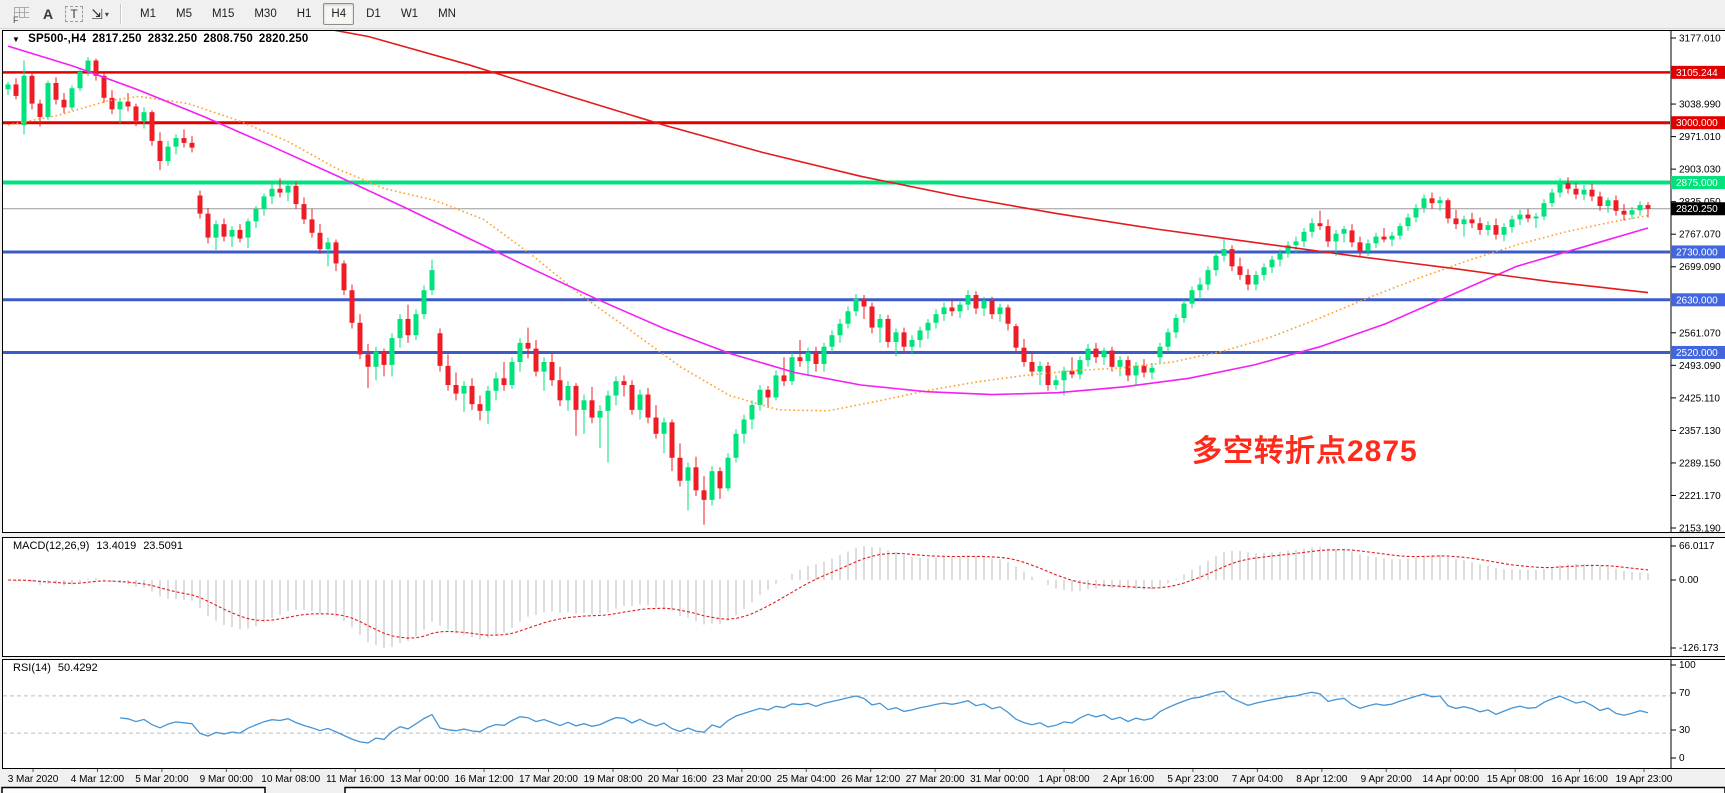 Image resolution: width=1725 pixels, height=793 pixels. What do you see at coordinates (612, 779) in the screenshot?
I see `svg-text: 19 Mar 08:00` at bounding box center [612, 779].